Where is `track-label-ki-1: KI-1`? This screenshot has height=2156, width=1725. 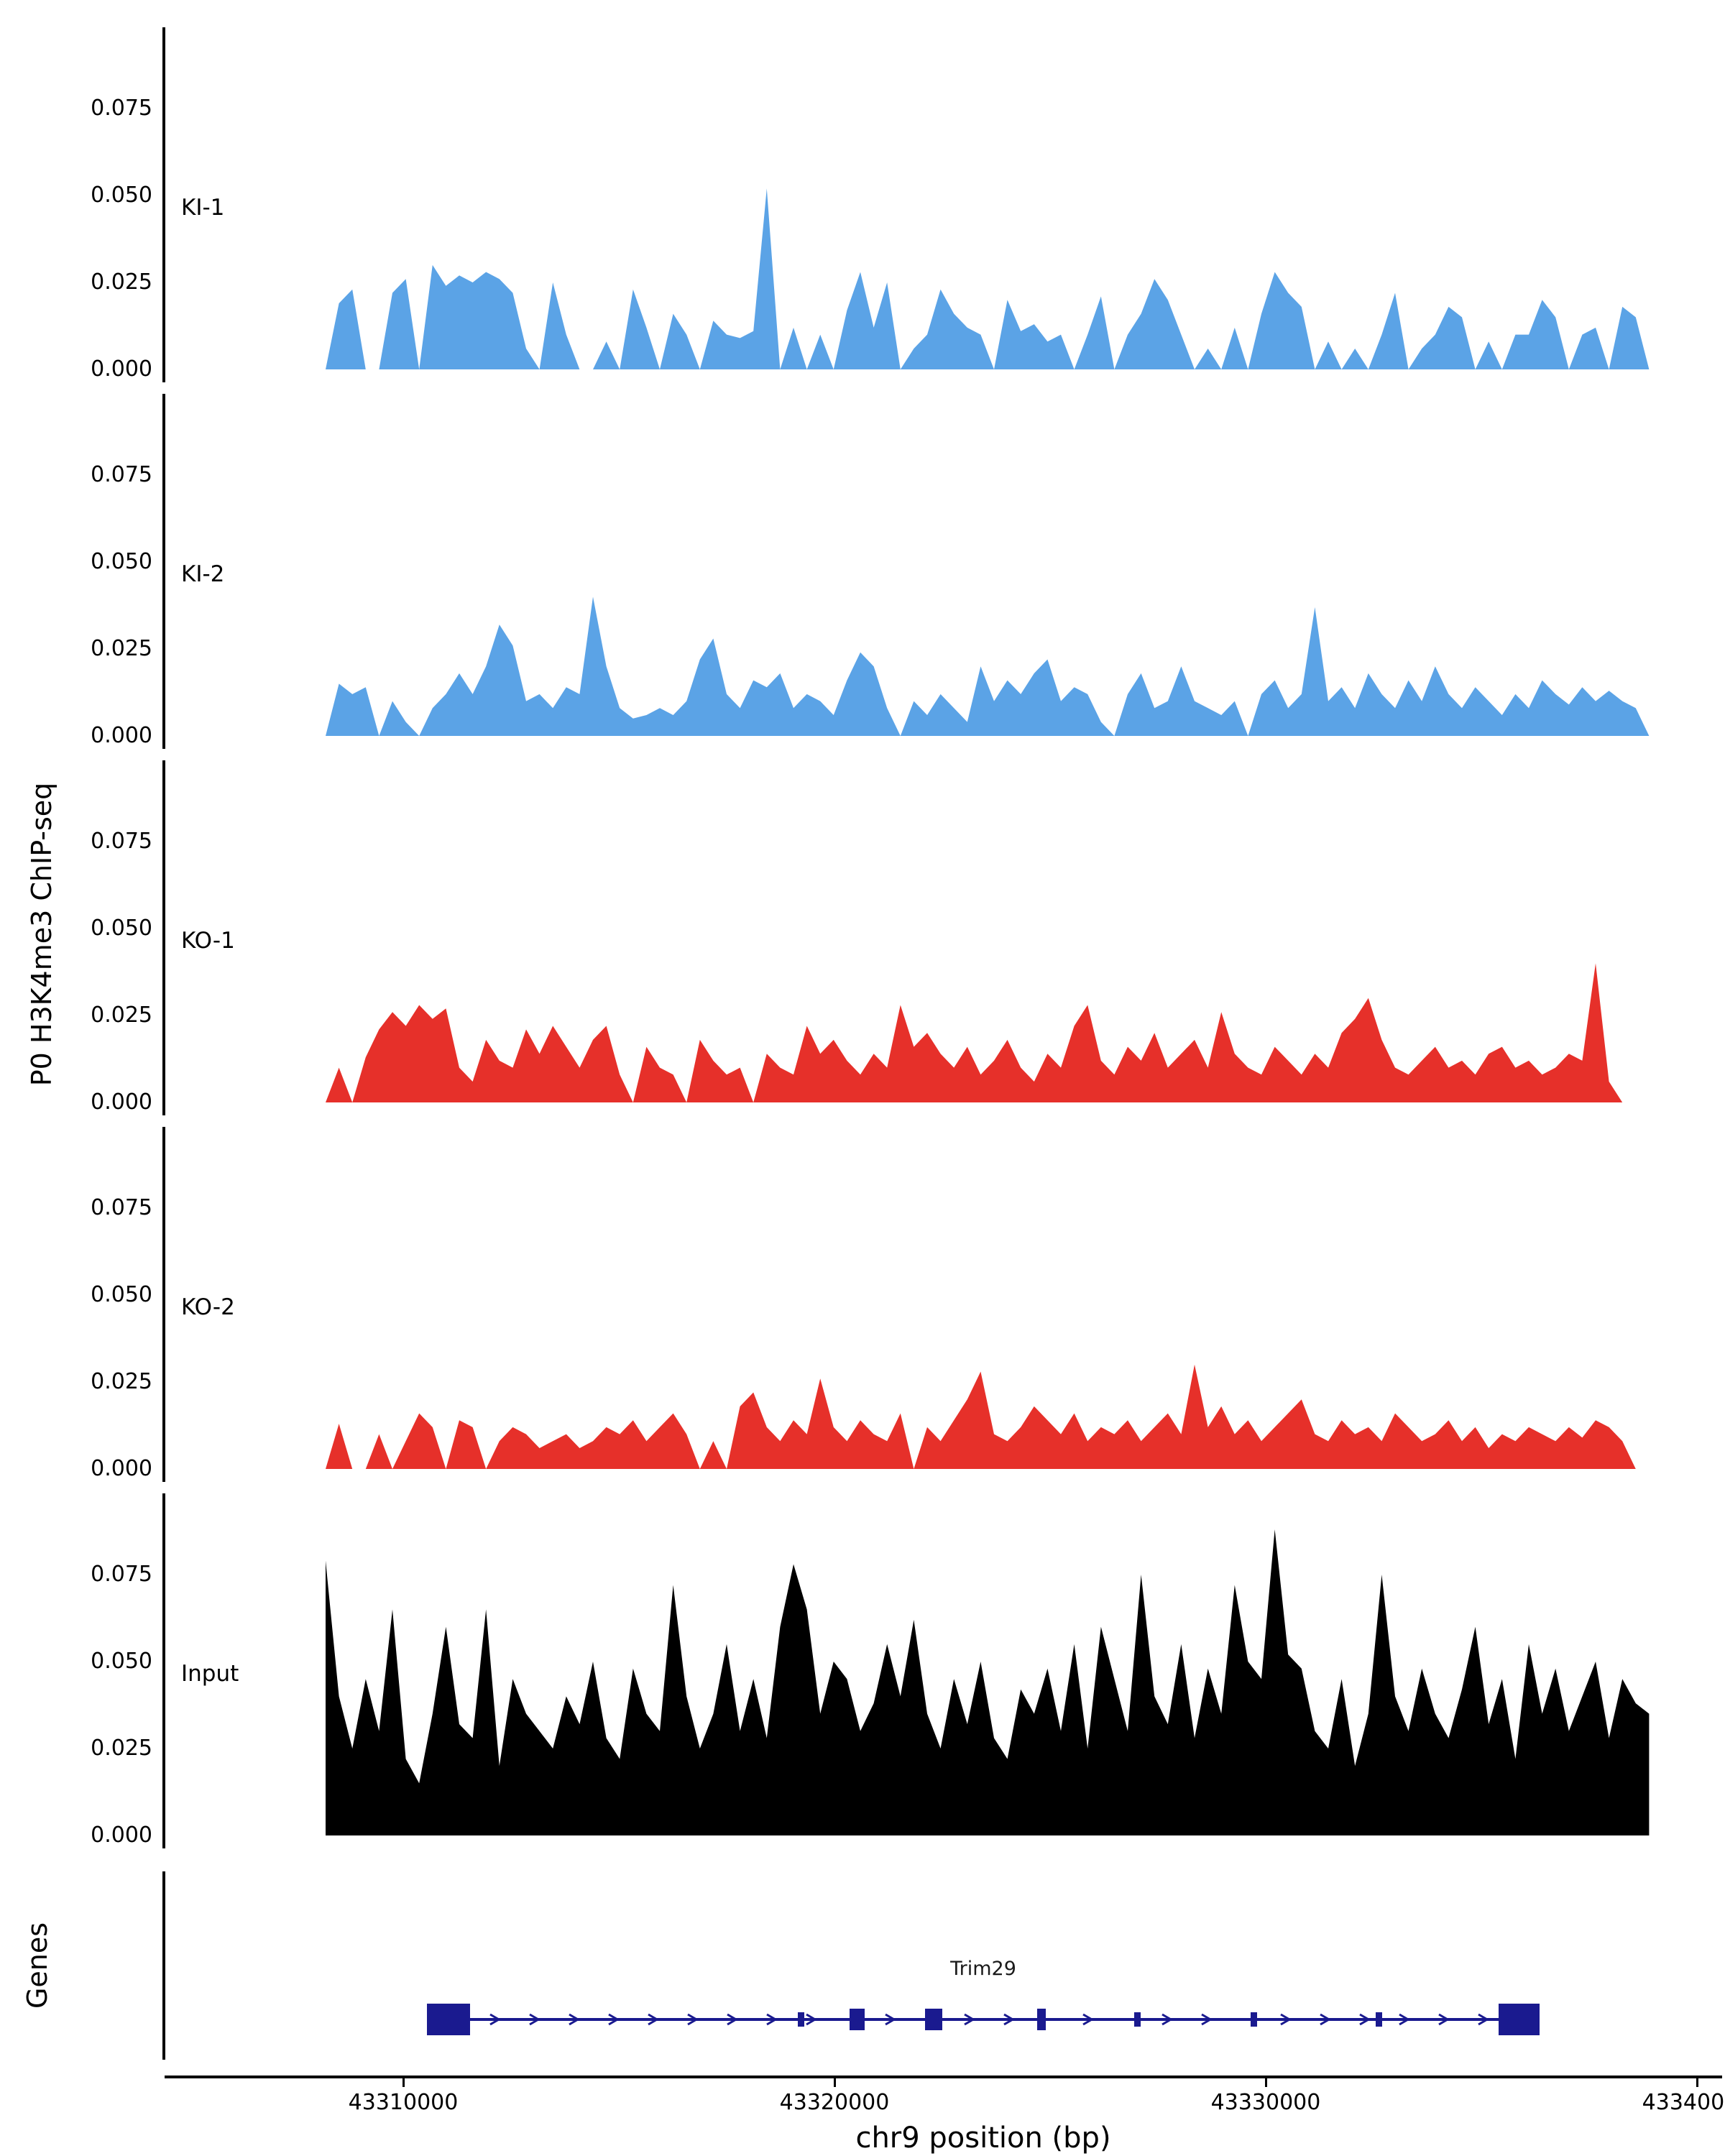
track-label-ki-1: KI-1 is located at coordinates (203, 208).